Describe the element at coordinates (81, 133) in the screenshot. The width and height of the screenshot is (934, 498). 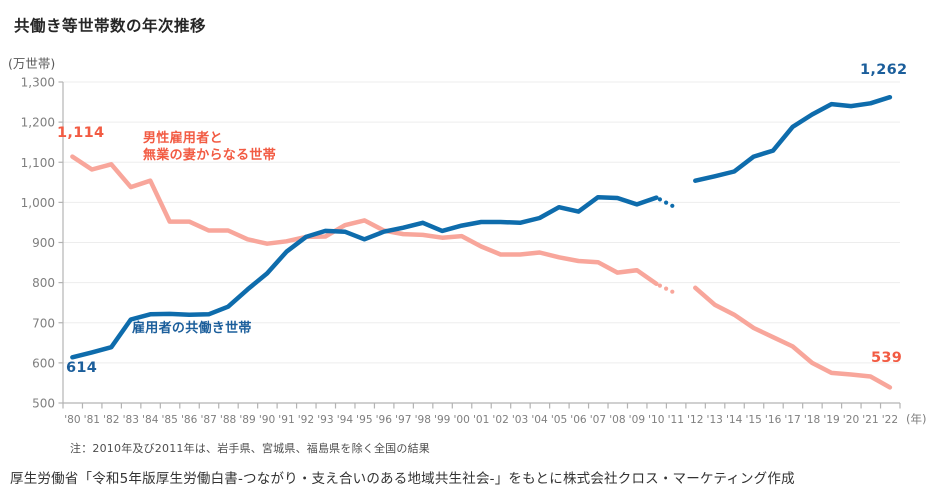
I see `orange-start-value-label: 1,114` at that location.